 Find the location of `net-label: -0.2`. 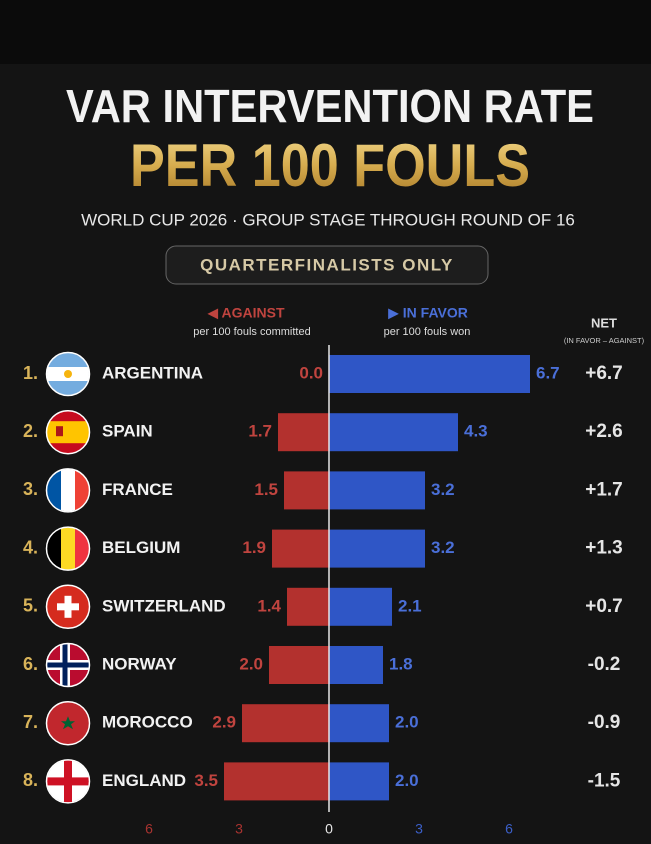

net-label: -0.2 is located at coordinates (604, 664).